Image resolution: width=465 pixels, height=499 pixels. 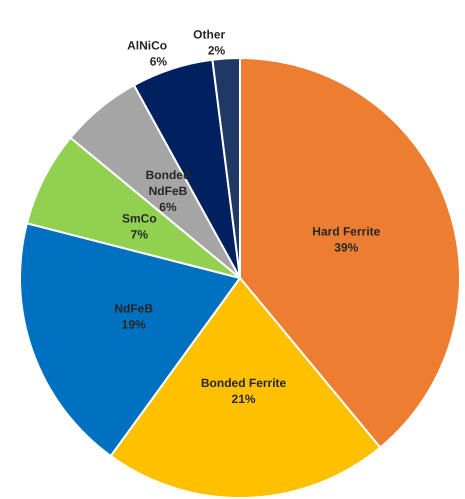 What do you see at coordinates (243, 383) in the screenshot?
I see `slice-label: Bonded Ferrite` at bounding box center [243, 383].